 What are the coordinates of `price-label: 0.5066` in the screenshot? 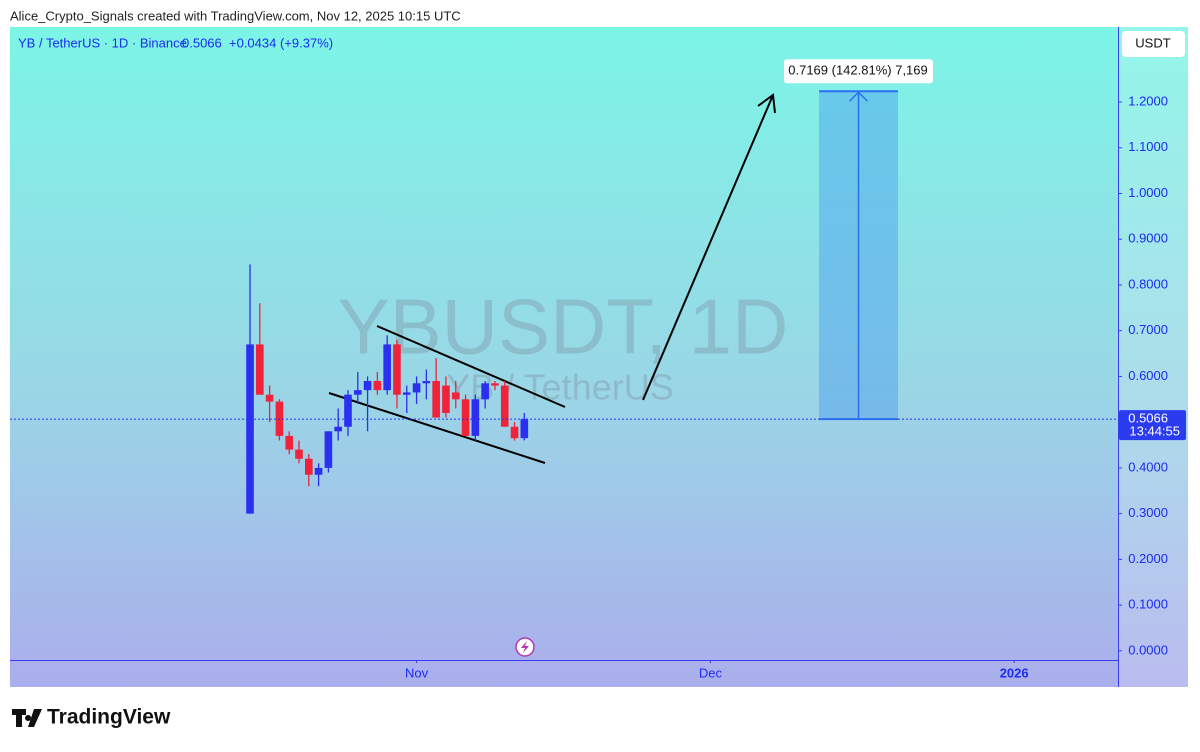 It's located at (1148, 418).